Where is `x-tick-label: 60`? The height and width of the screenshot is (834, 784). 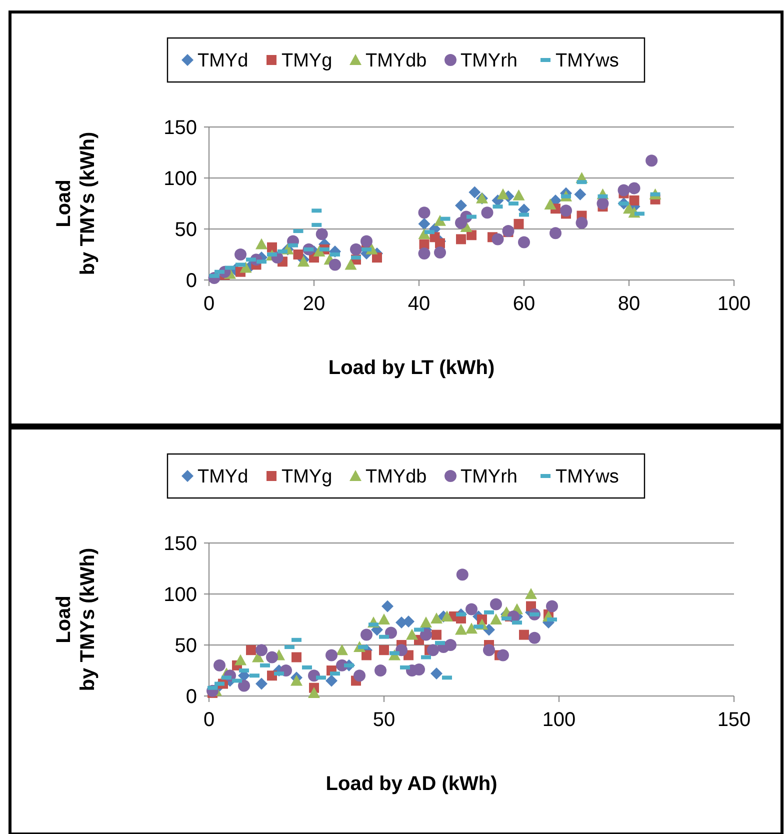
x-tick-label: 60 is located at coordinates (524, 304).